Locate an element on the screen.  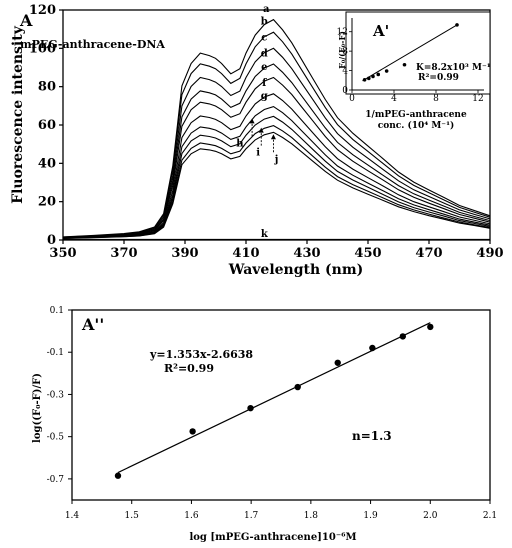
y-tick-label: 100 is located at coordinates (42, 48).